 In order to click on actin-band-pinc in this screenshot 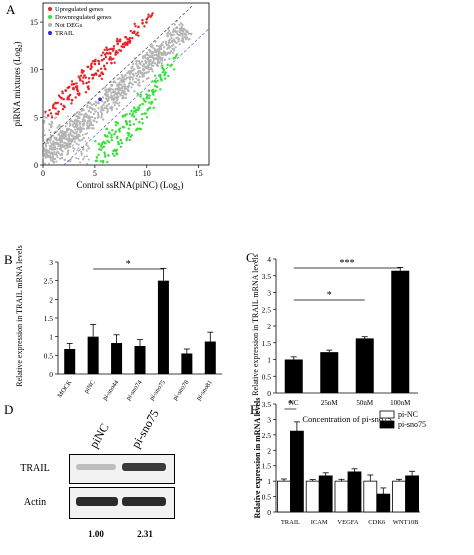, I will do `click(97, 501)`.